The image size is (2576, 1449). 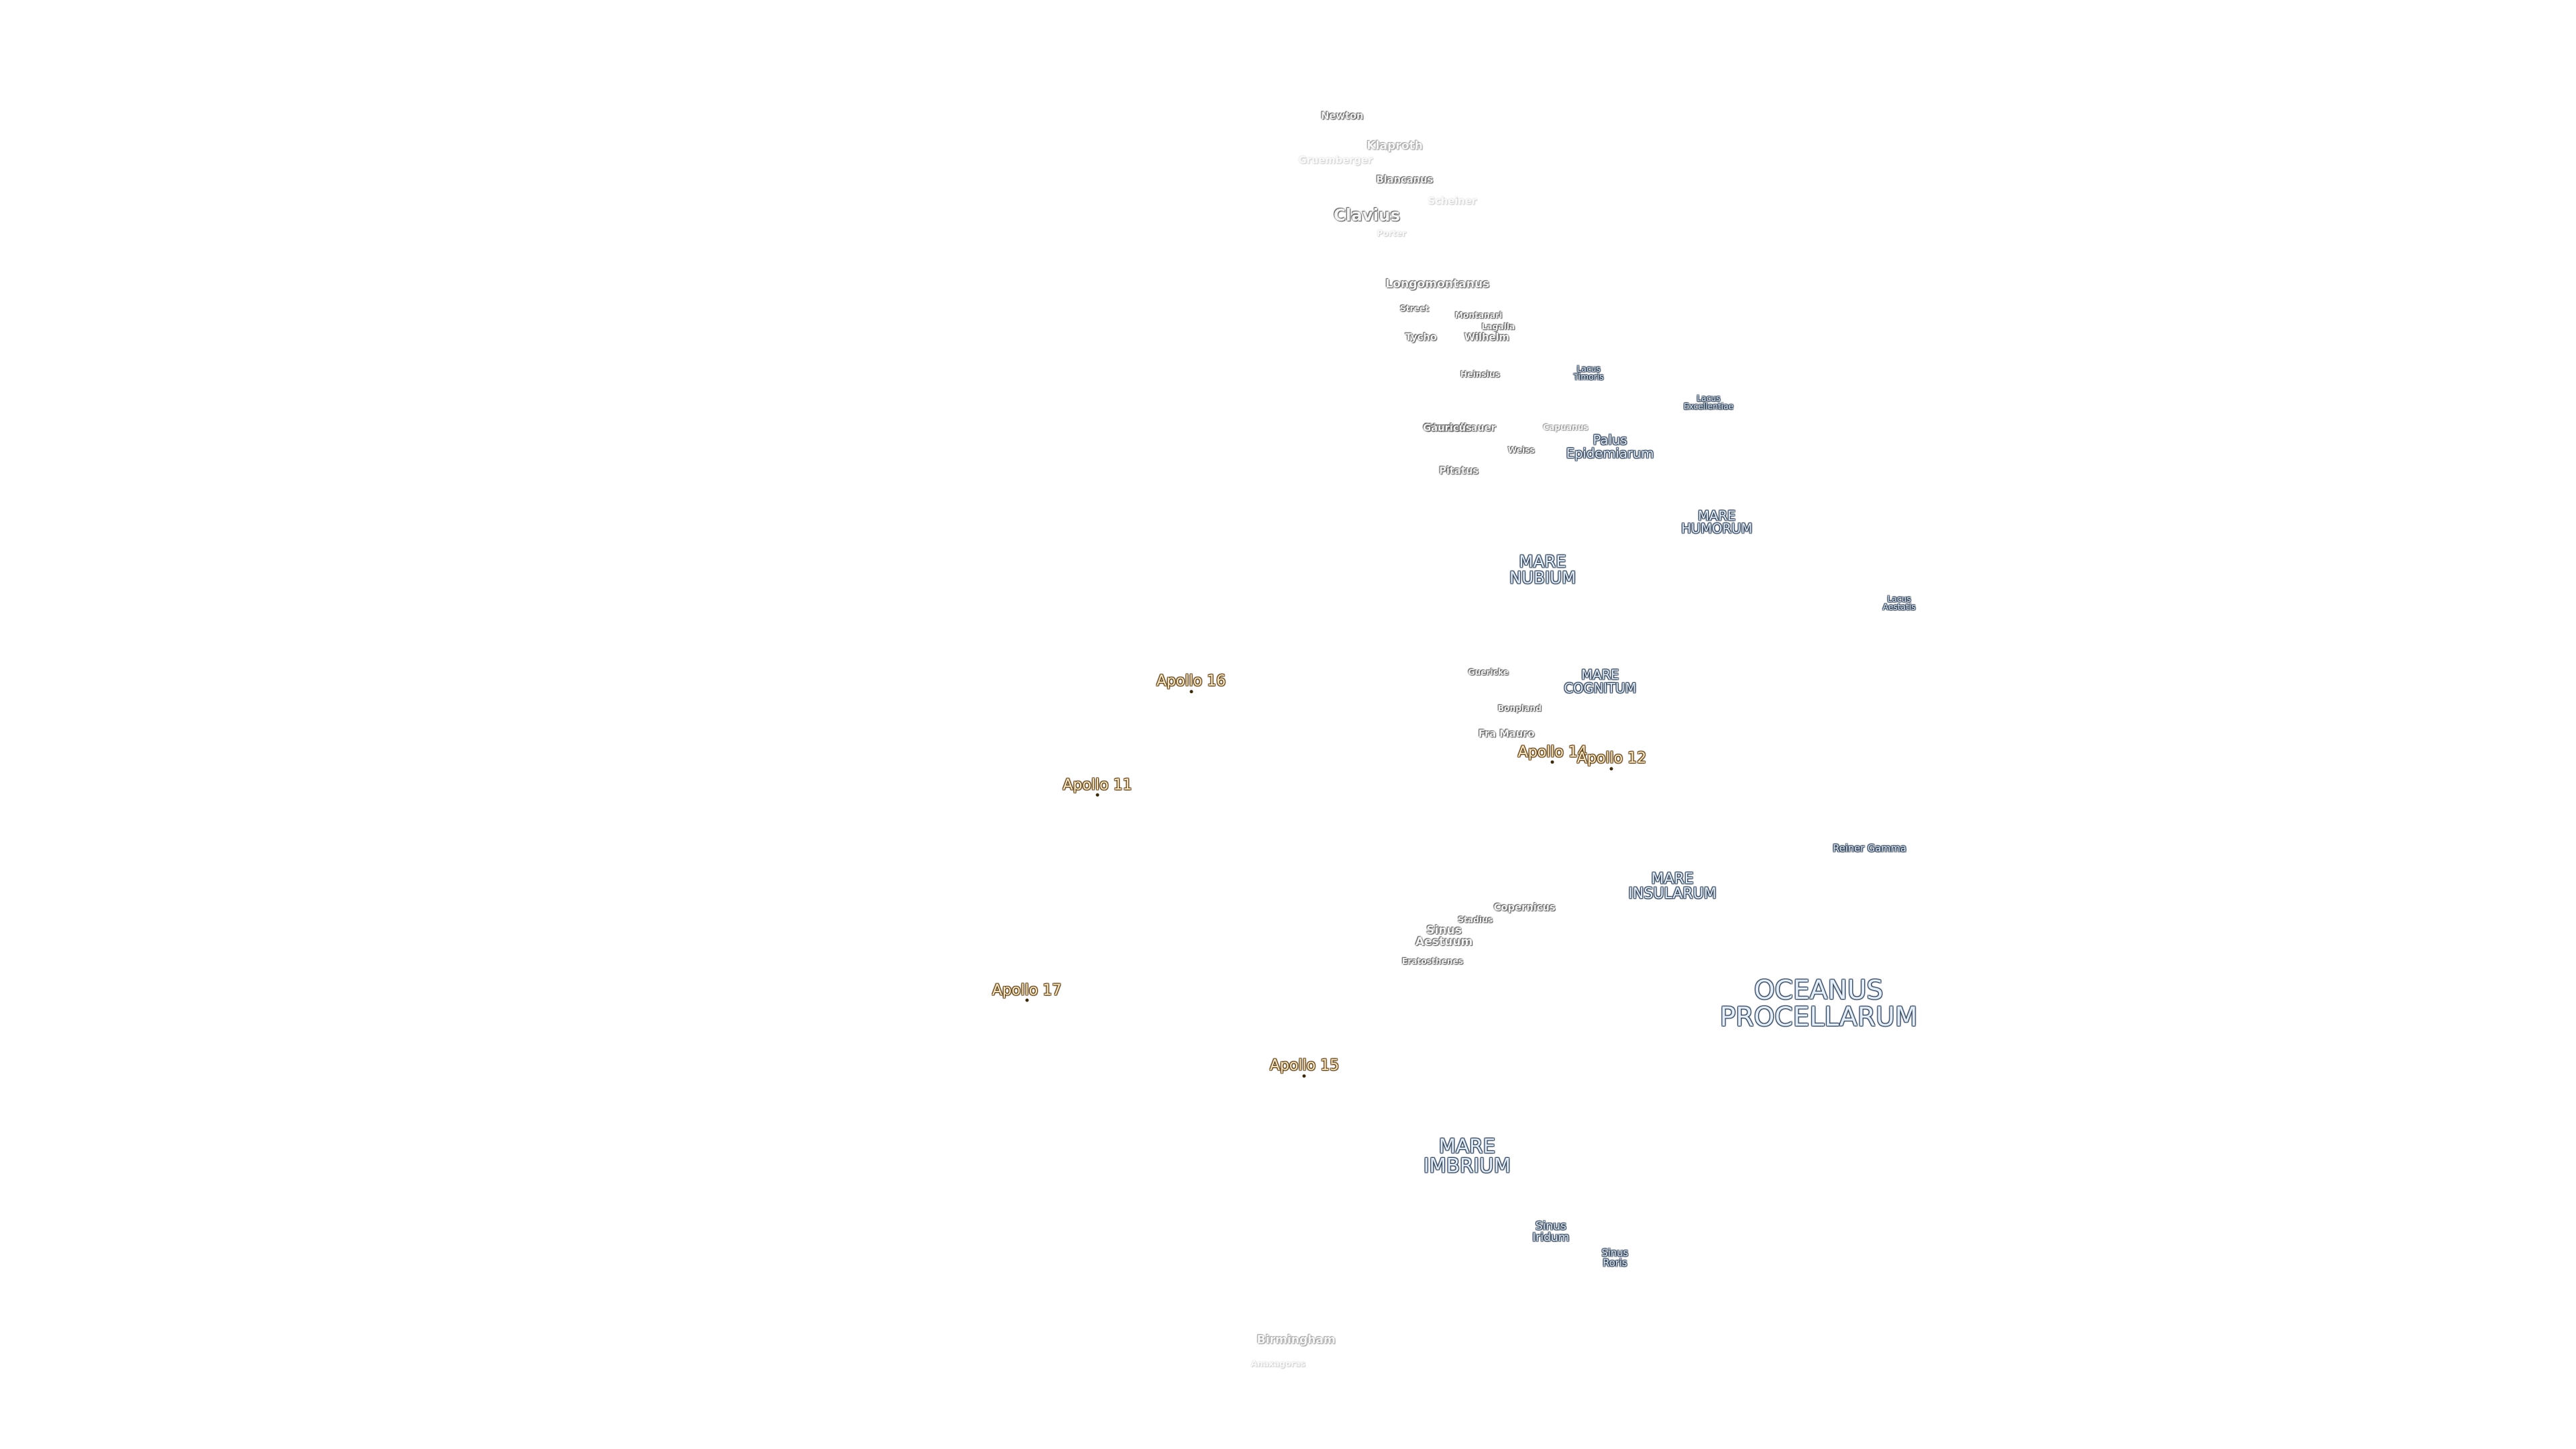 I want to click on crater-label: Wilhelm, so click(x=1486, y=338).